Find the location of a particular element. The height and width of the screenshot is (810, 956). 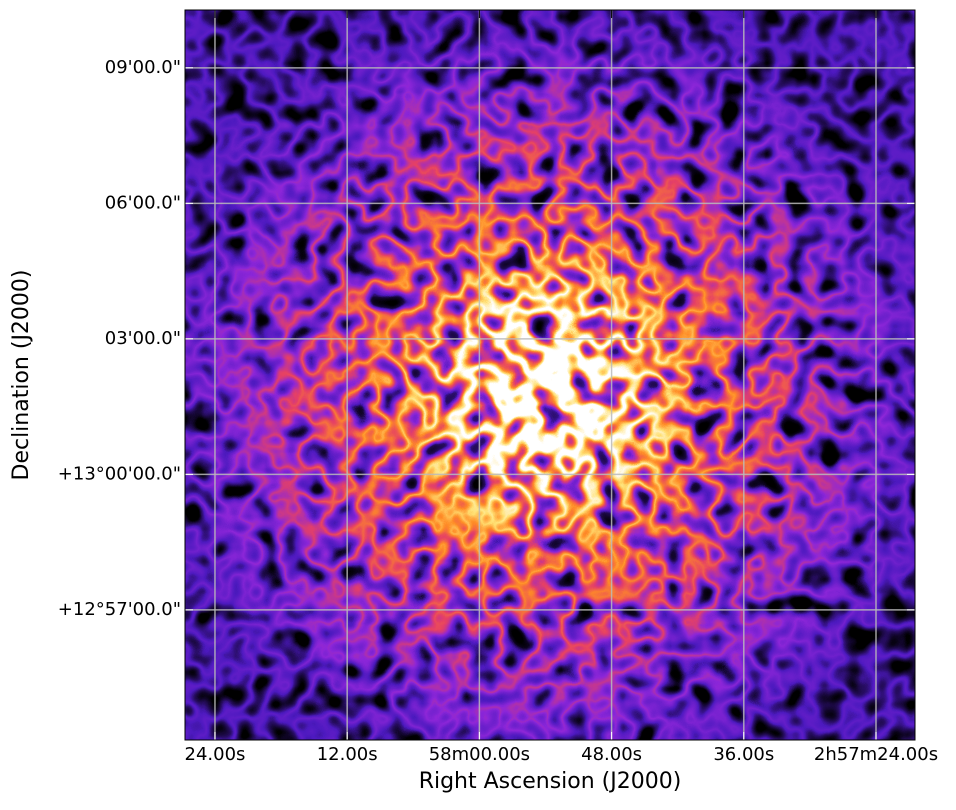

y-tick-label: +12°57'00.0" is located at coordinates (119, 609).